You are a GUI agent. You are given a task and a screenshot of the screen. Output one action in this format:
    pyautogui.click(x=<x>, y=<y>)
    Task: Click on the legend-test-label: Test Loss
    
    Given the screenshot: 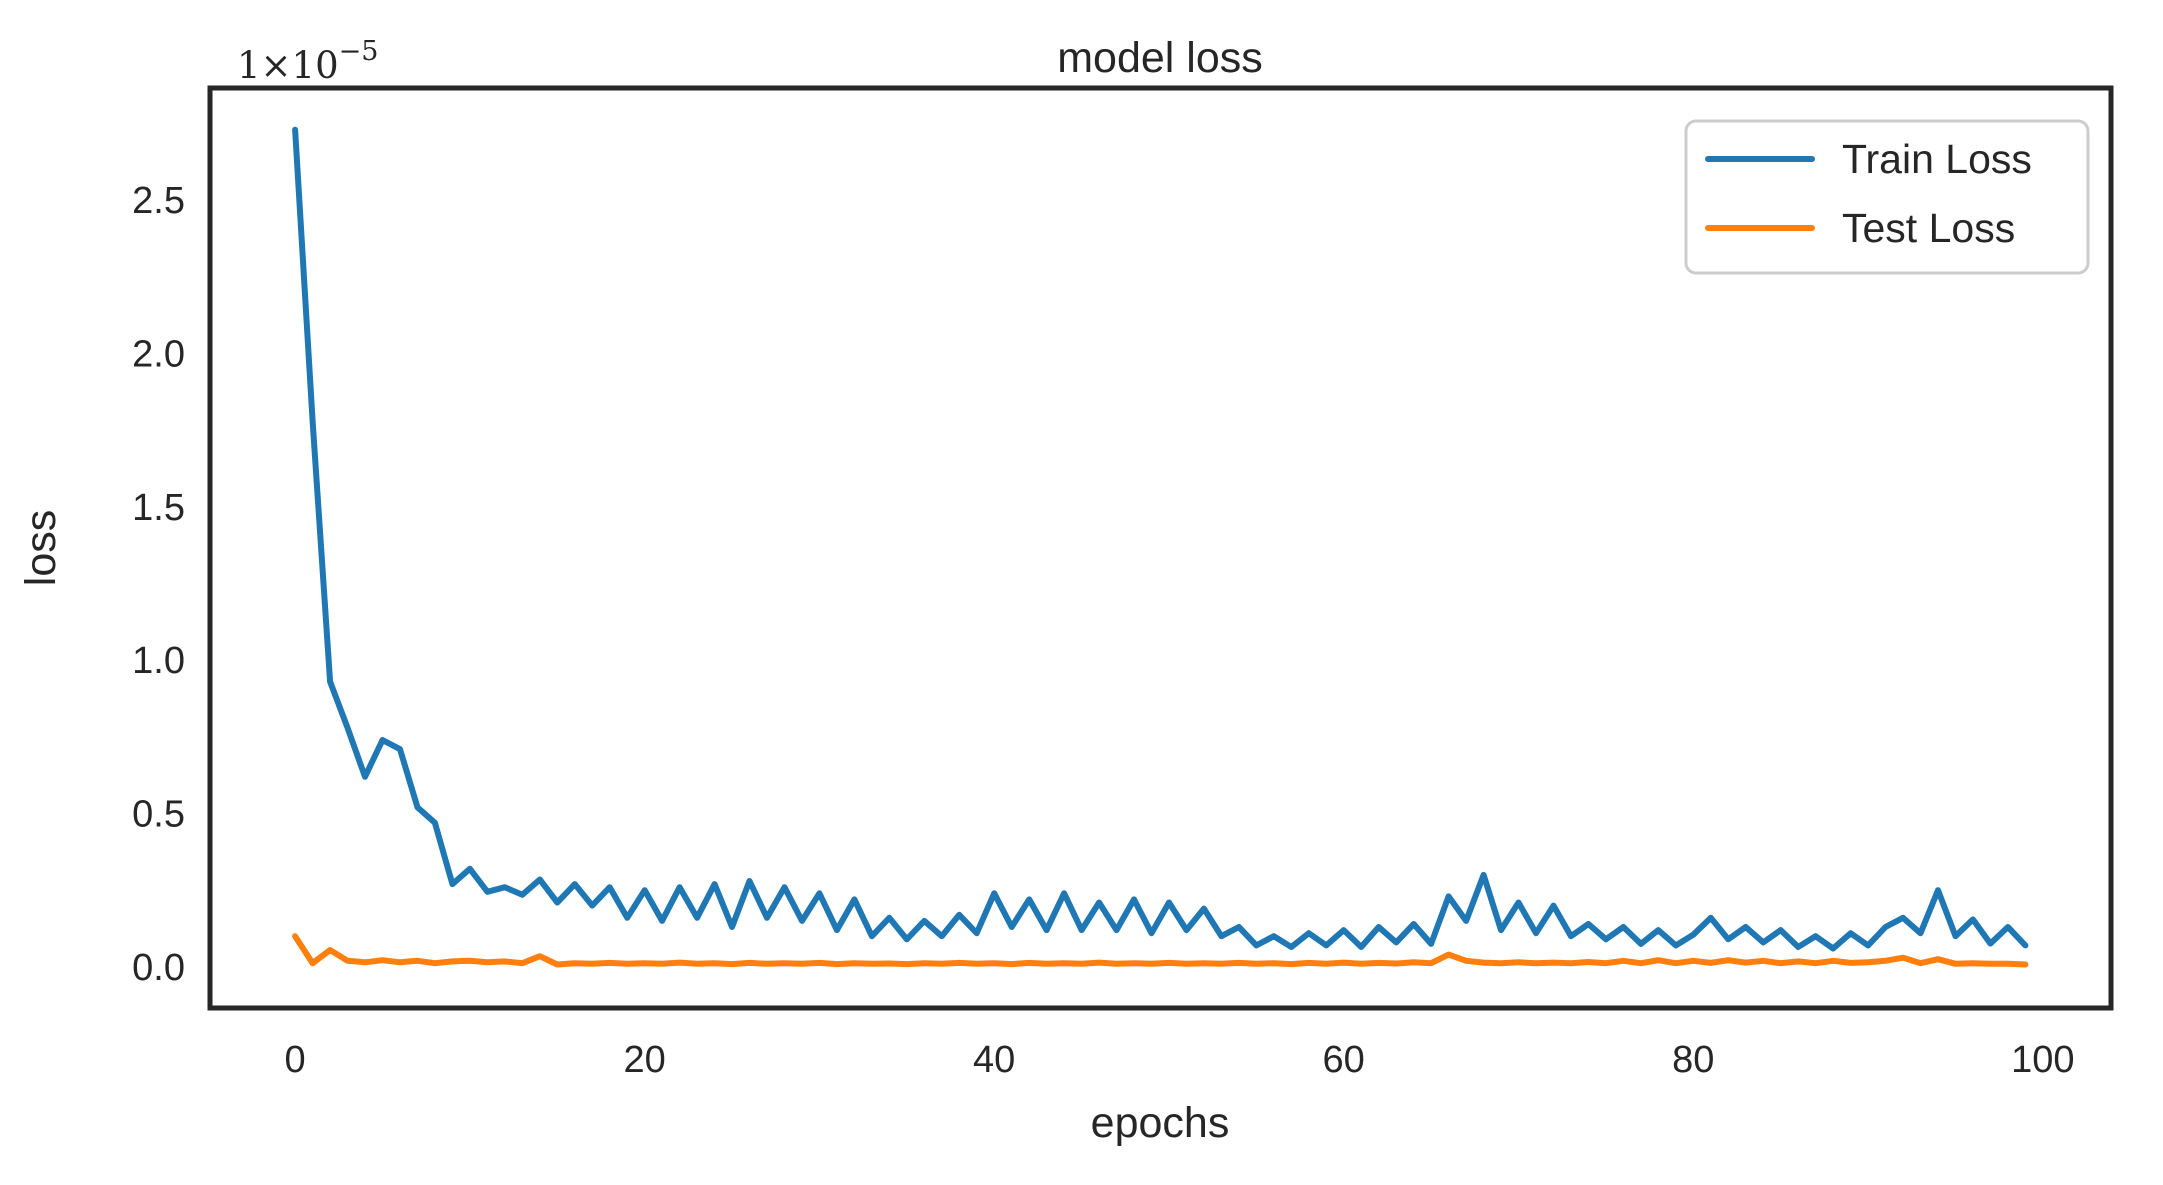 What is the action you would take?
    pyautogui.click(x=1928, y=228)
    